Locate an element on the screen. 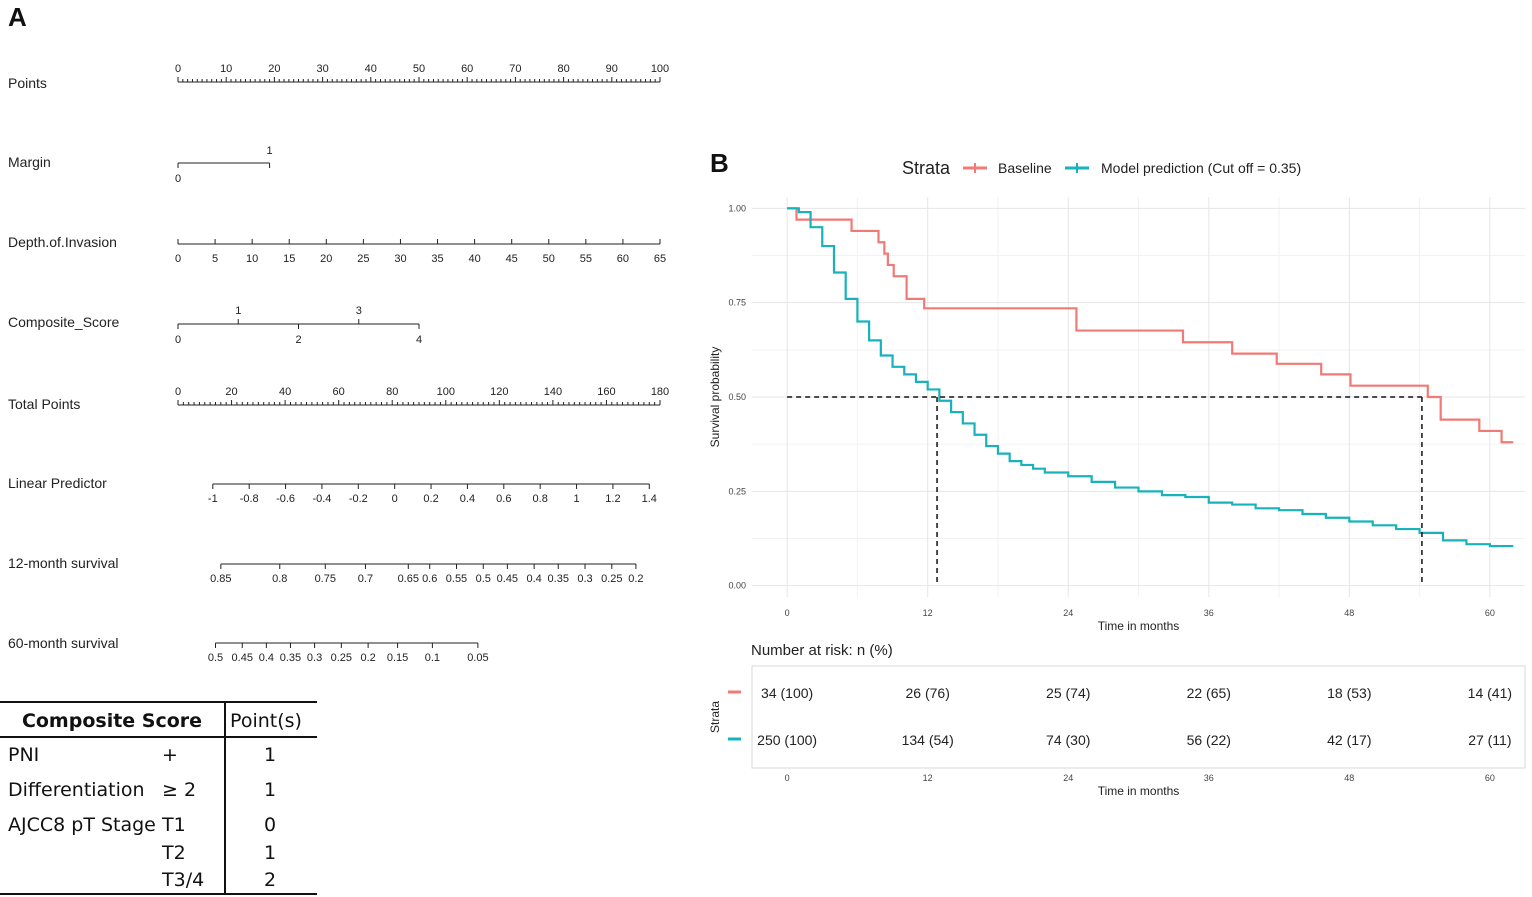  nomogram-tick-label: 65 is located at coordinates (660, 259).